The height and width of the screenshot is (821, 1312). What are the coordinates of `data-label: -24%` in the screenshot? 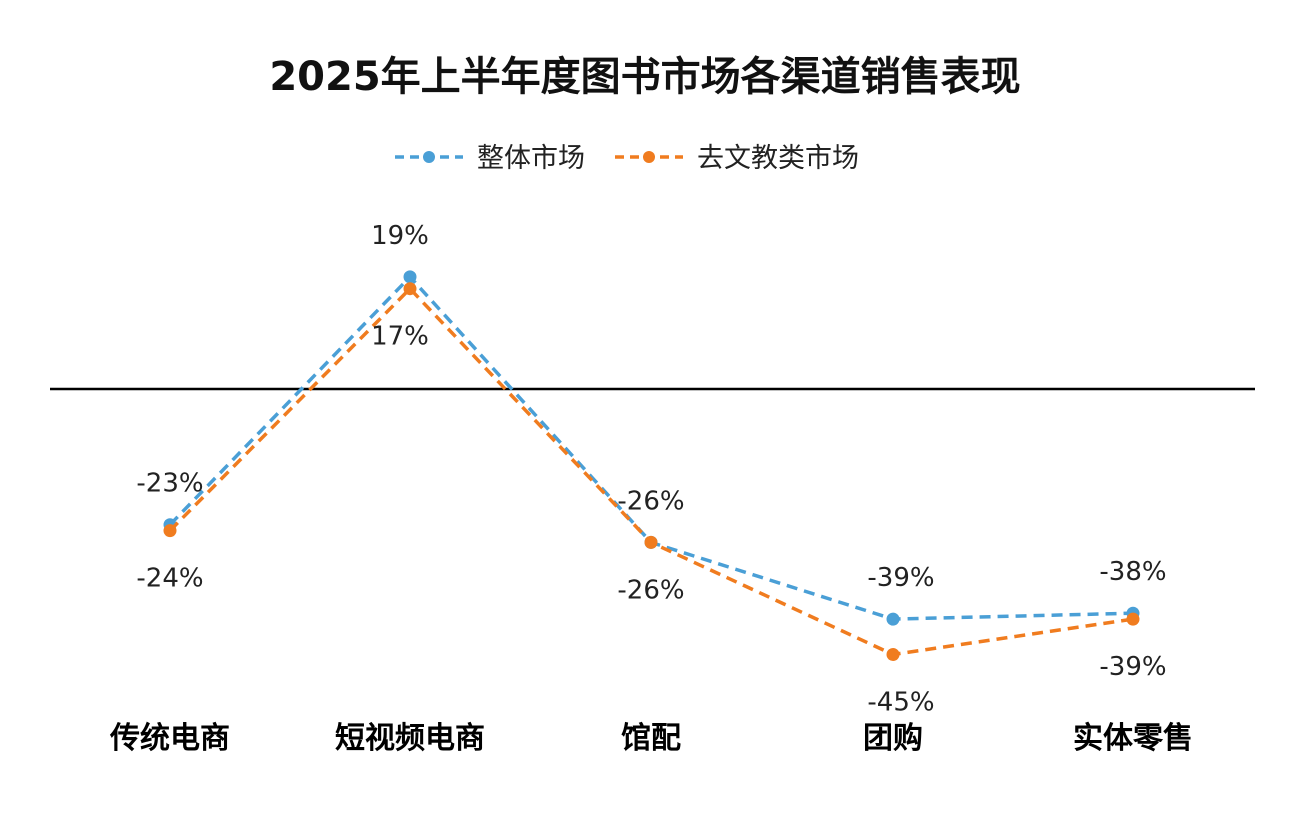 It's located at (169, 579).